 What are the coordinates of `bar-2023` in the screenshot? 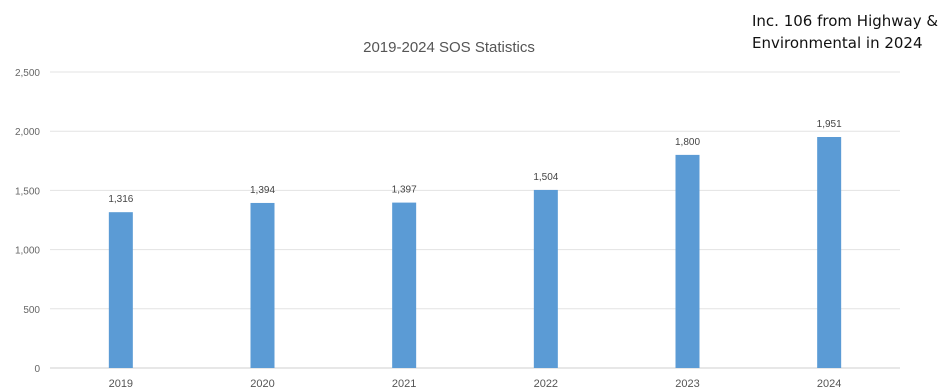 It's located at (687, 261).